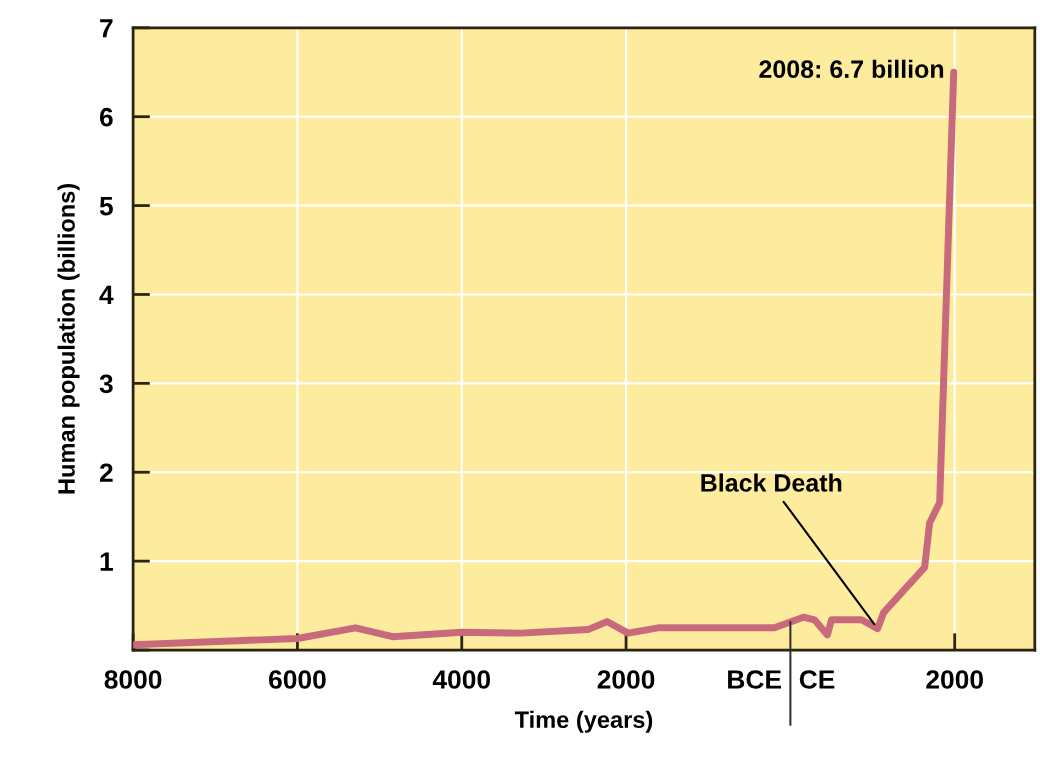 The width and height of the screenshot is (1040, 772). What do you see at coordinates (771, 482) in the screenshot?
I see `annotation: Black Death` at bounding box center [771, 482].